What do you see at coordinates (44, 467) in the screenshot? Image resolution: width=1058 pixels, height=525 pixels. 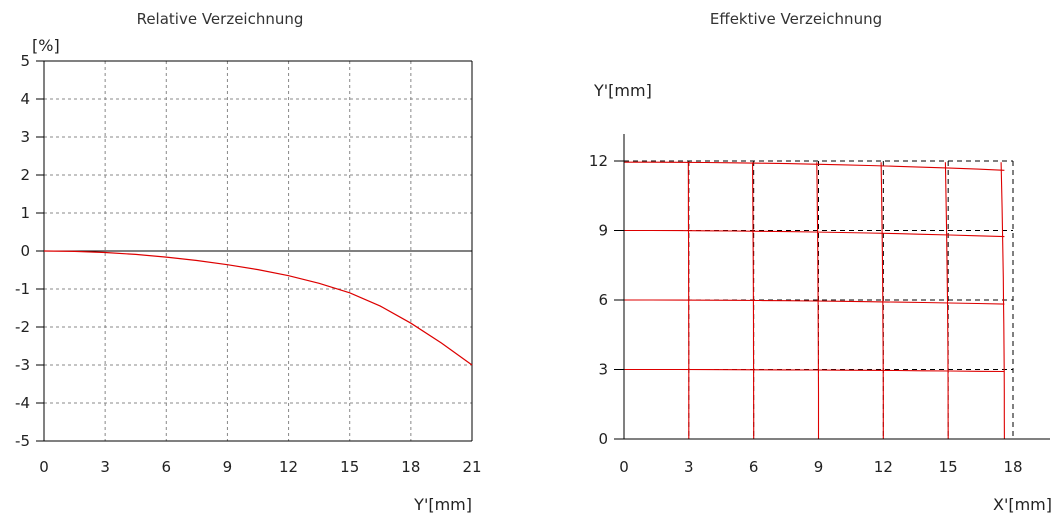 I see `left-x-tick-0: 0` at bounding box center [44, 467].